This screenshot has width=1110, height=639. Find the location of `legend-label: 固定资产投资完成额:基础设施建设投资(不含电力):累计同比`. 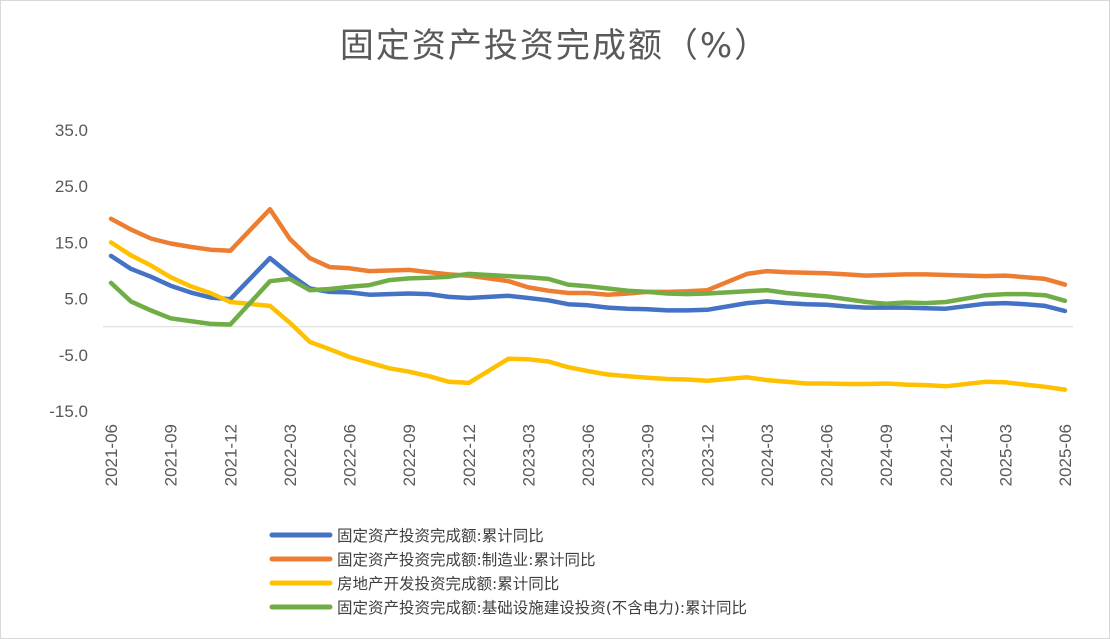

legend-label: 固定资产投资完成额:基础设施建设投资(不含电力):累计同比 is located at coordinates (542, 608).